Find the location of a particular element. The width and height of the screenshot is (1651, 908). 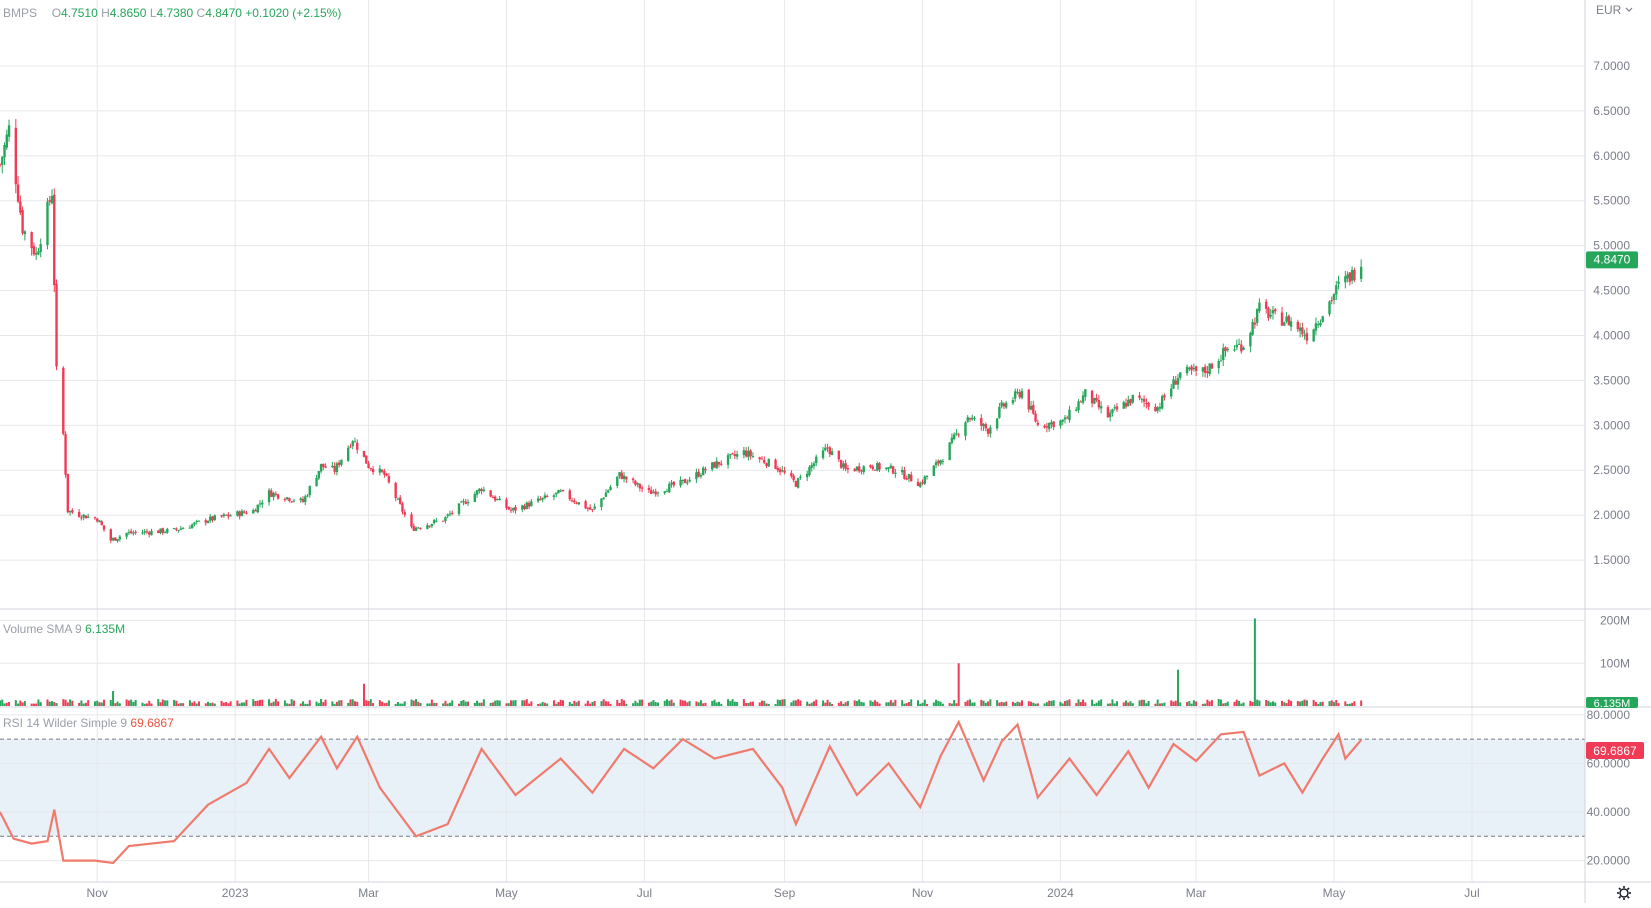

volume-indicator-label: Volume SMA 9 is located at coordinates (42, 629).